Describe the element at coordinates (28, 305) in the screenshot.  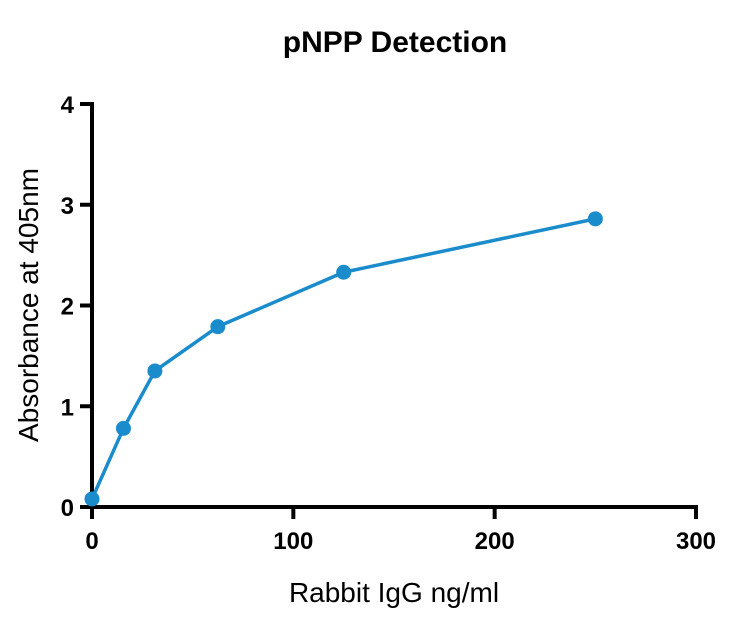
I see `y-axis-label: Absorbance at 405nm` at that location.